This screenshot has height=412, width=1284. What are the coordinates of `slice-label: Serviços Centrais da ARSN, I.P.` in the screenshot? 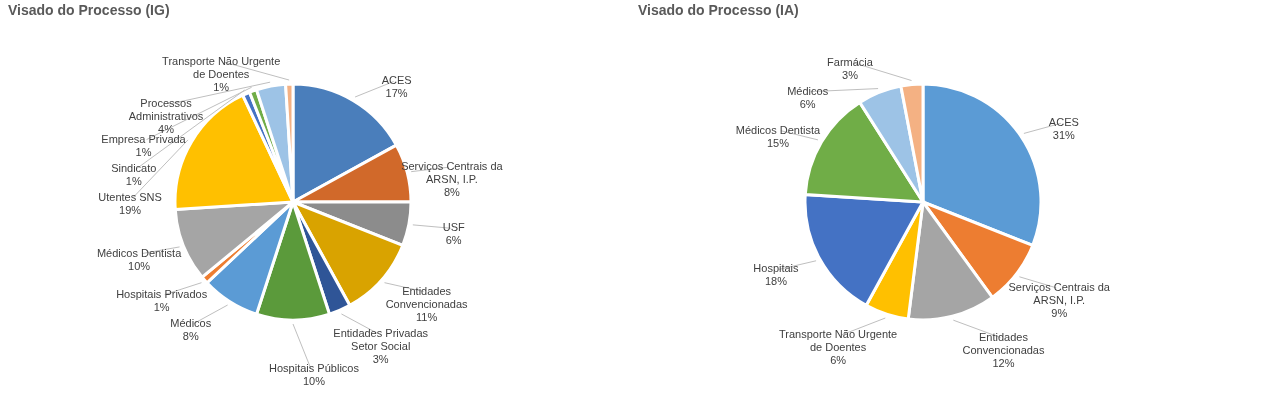 It's located at (1059, 293).